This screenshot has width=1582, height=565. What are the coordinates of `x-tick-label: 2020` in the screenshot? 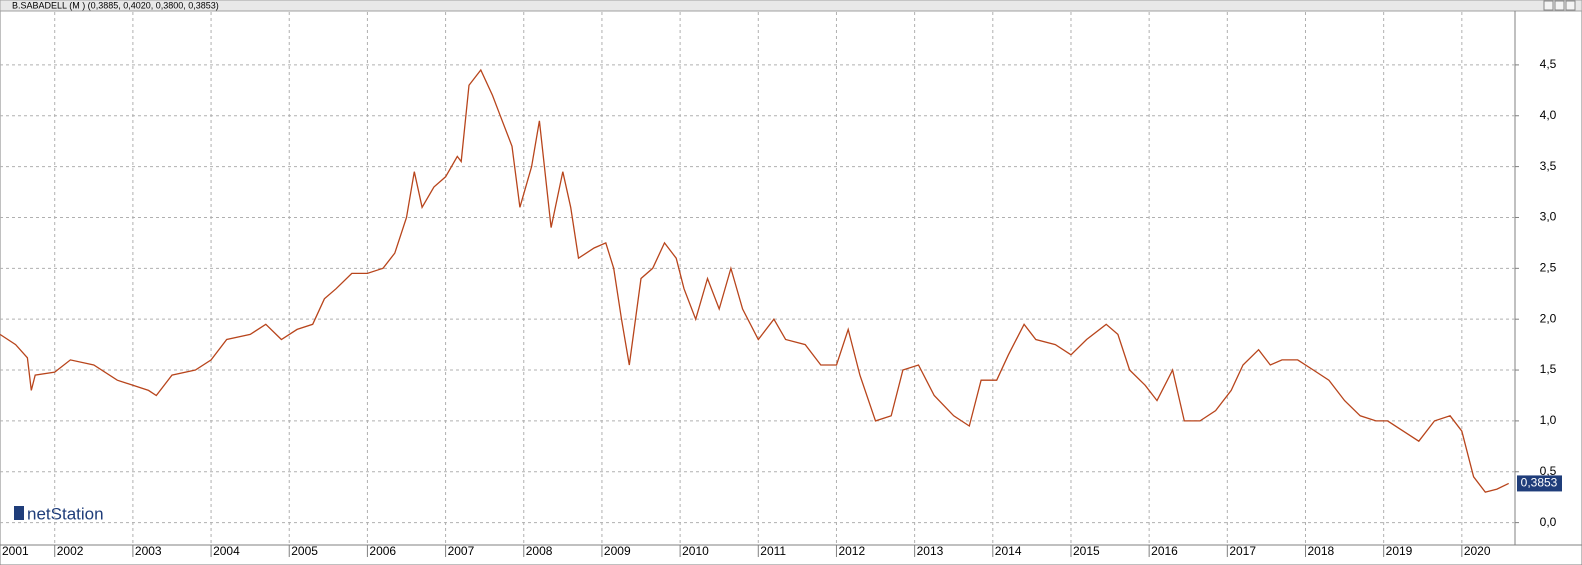 It's located at (1477, 551).